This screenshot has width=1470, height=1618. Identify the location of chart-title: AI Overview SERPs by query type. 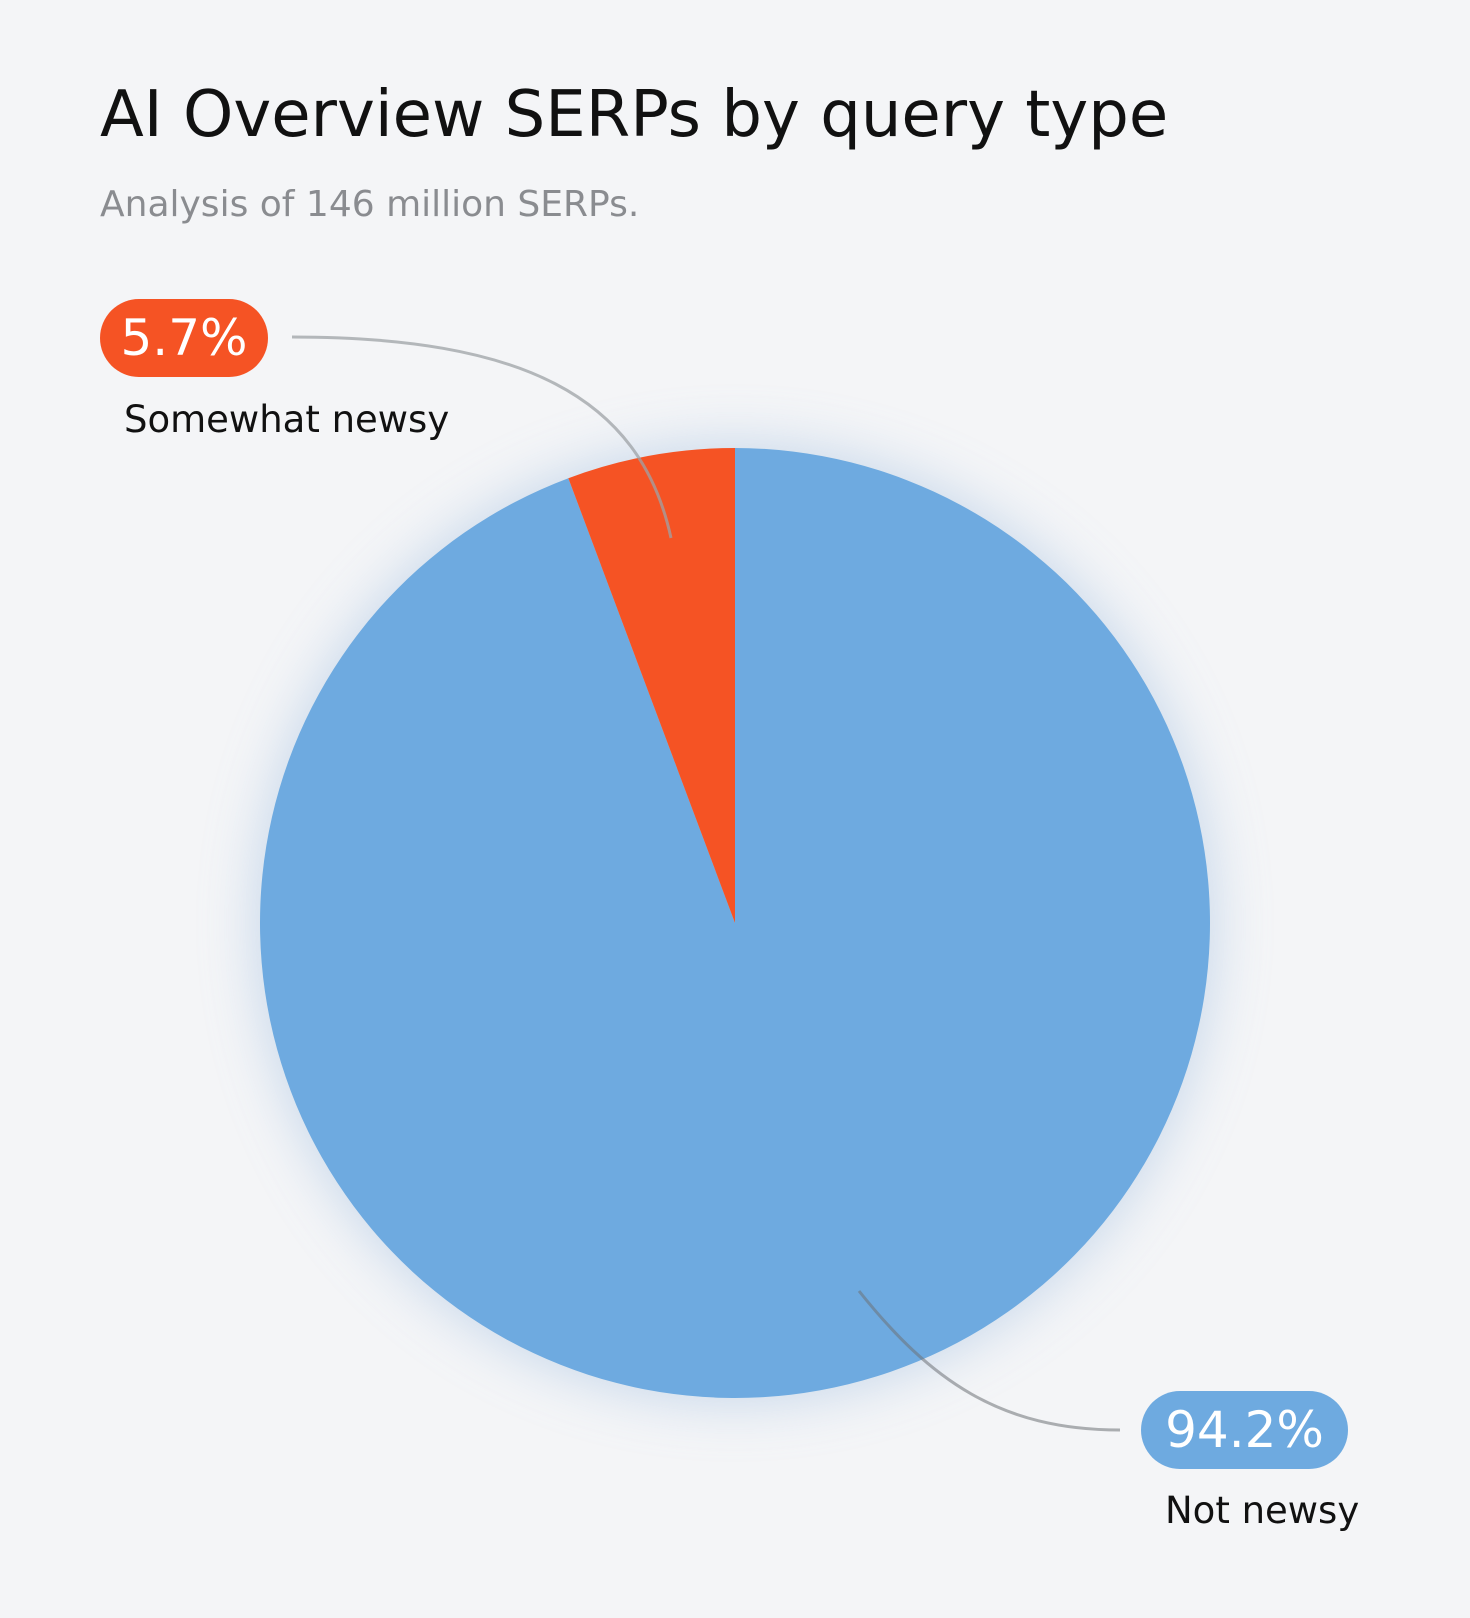
(634, 115).